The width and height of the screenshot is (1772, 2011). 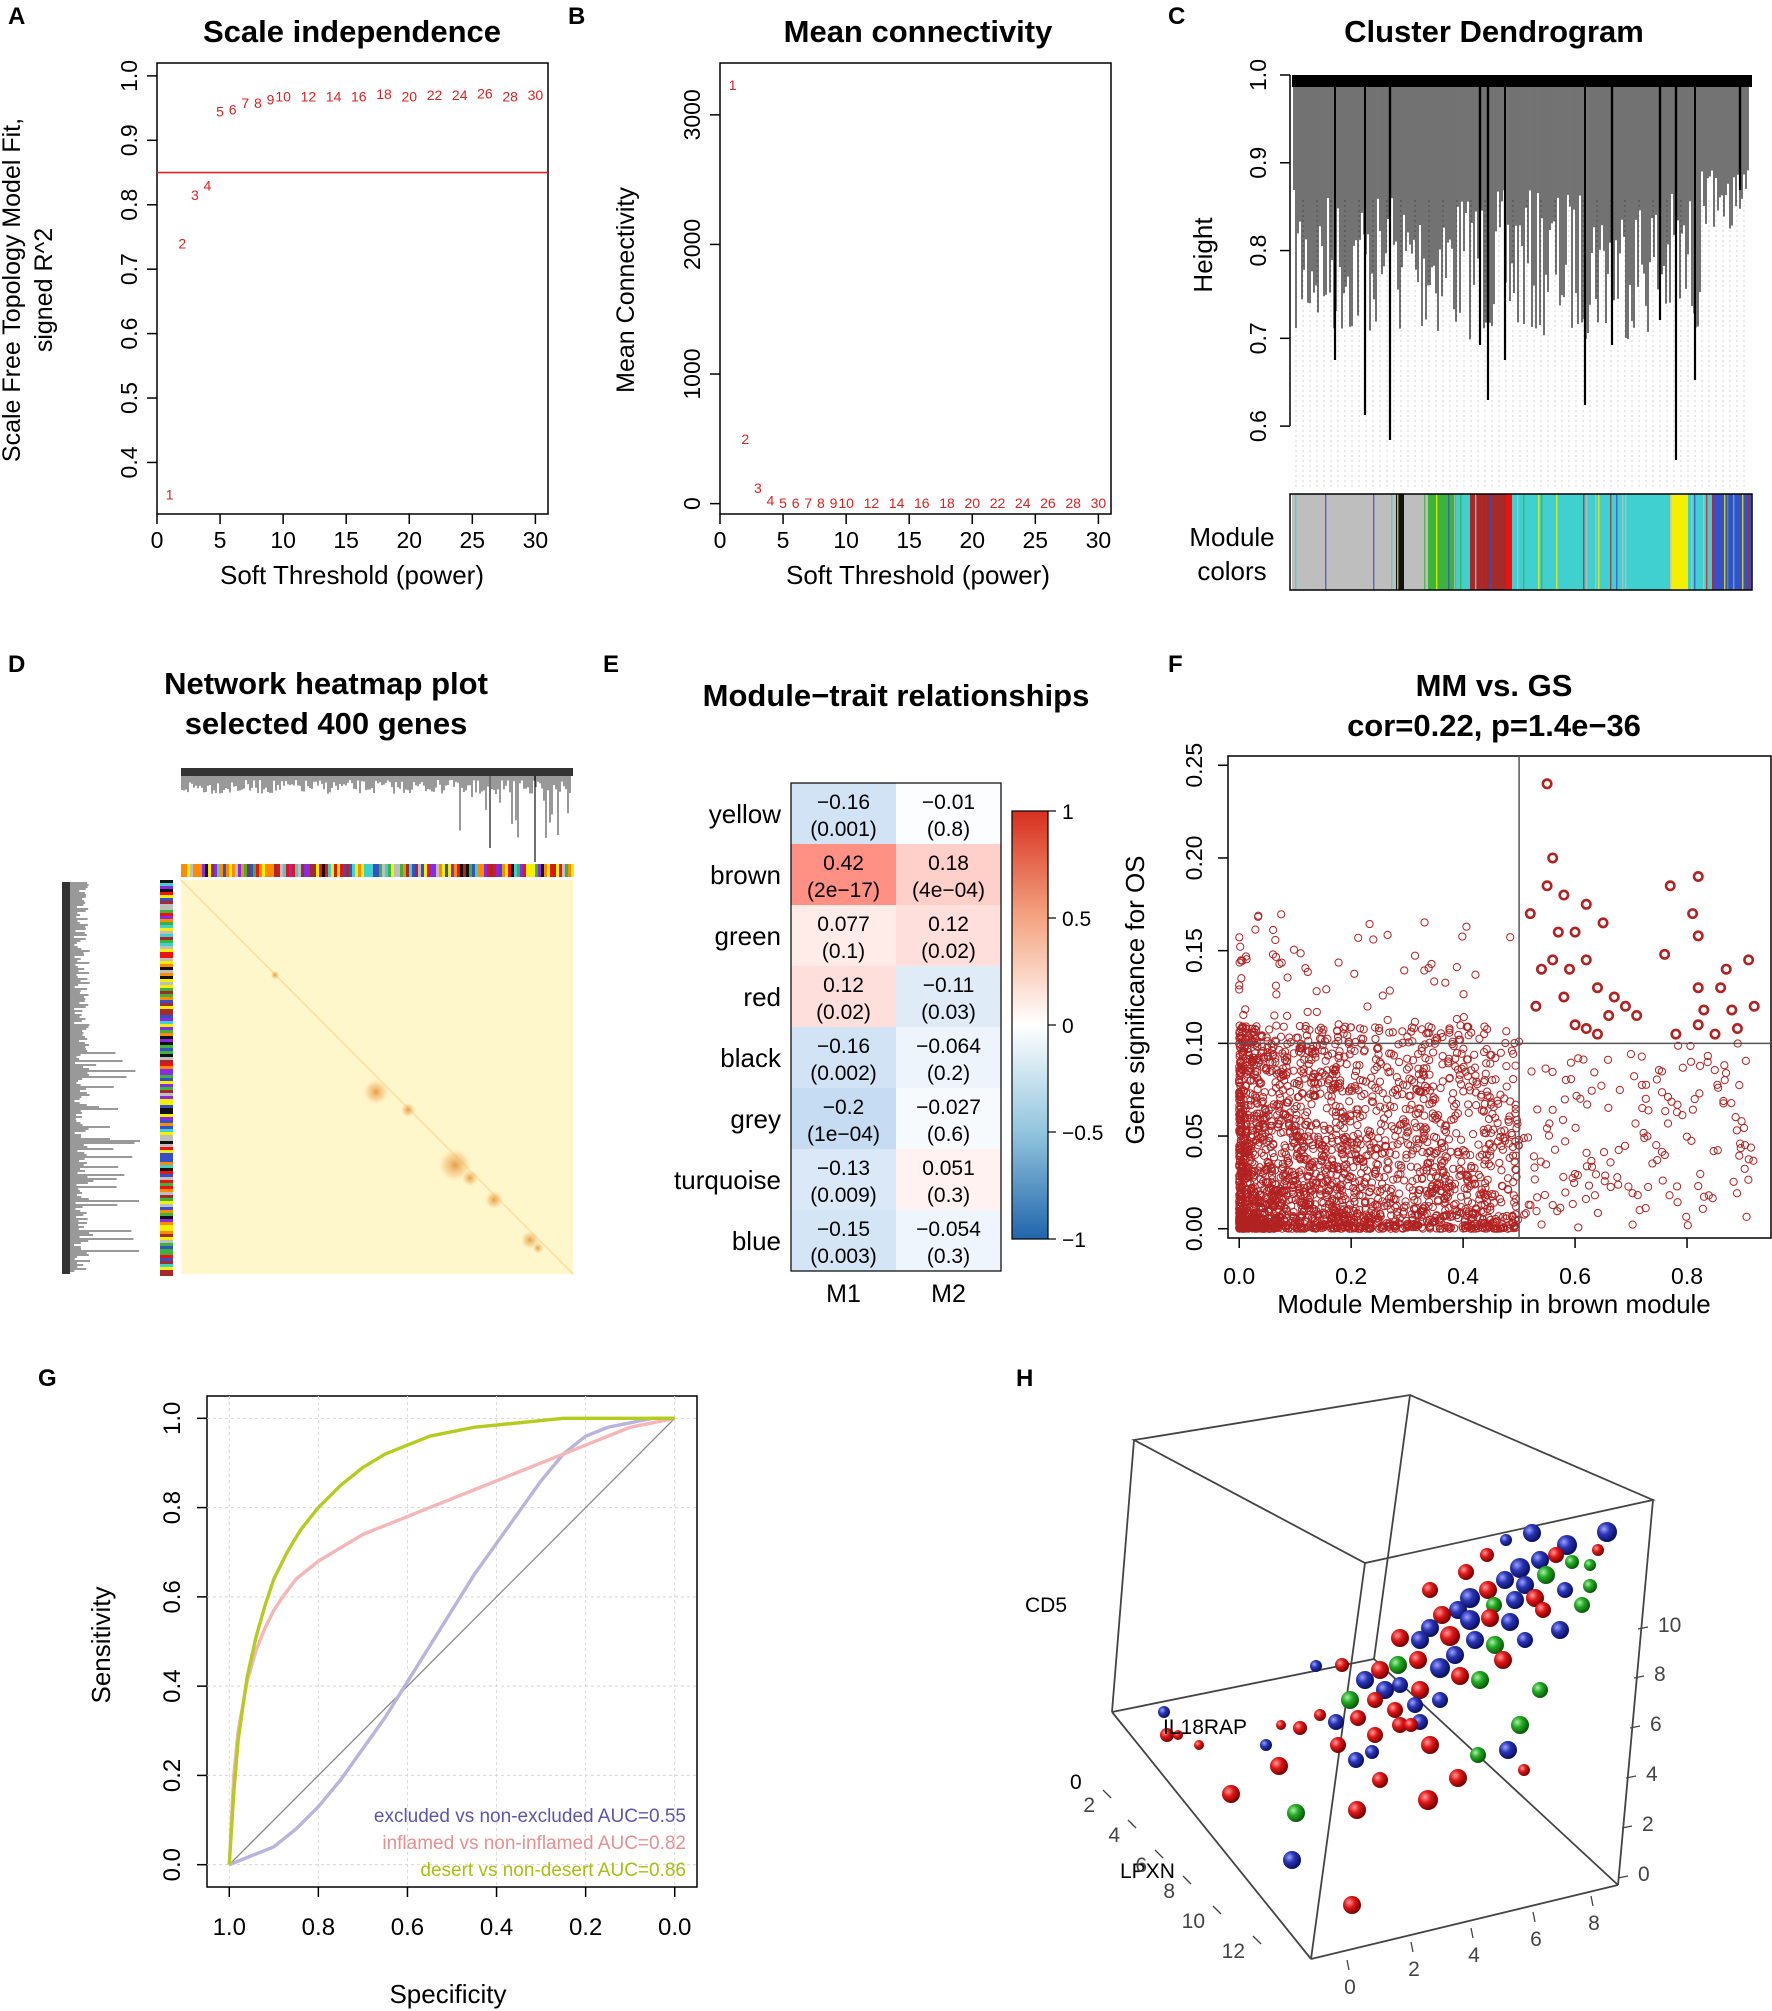 I want to click on trait-row-label: turquoise, so click(x=727, y=1180).